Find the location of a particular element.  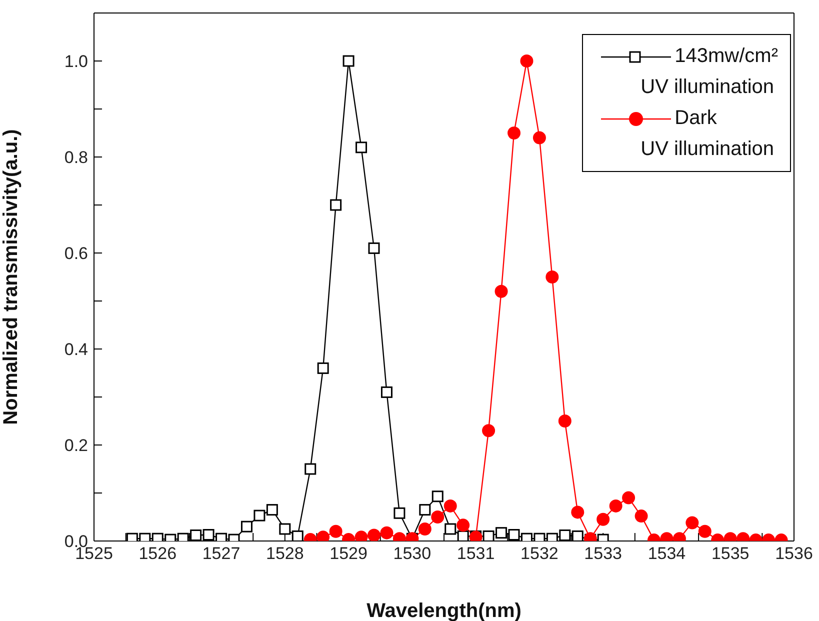

y-axis-title: Normalized transmissivity(a.u.) is located at coordinates (11, 277).